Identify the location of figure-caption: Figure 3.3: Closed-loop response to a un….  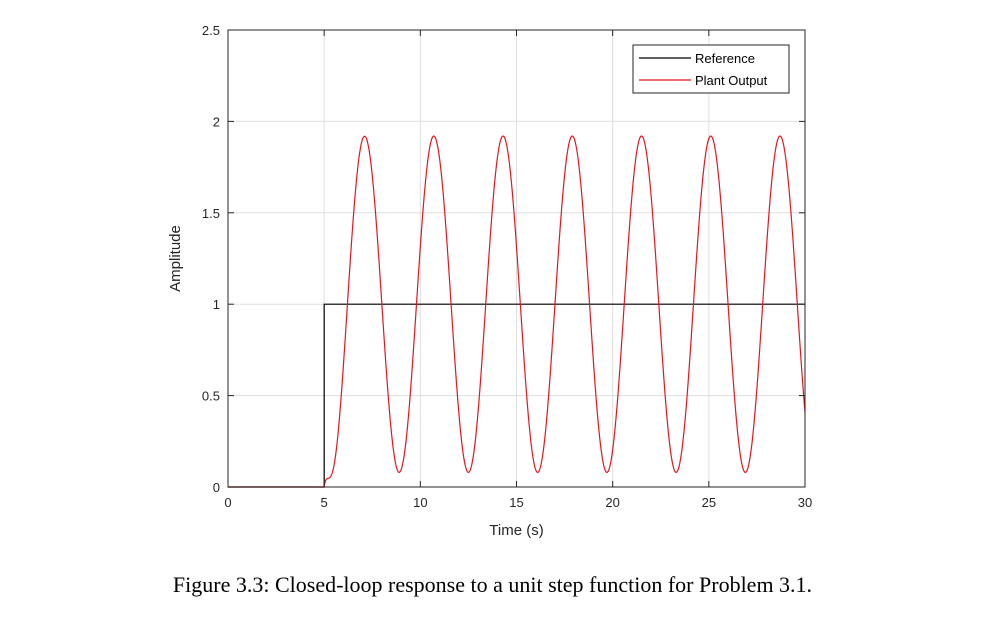
(492, 584).